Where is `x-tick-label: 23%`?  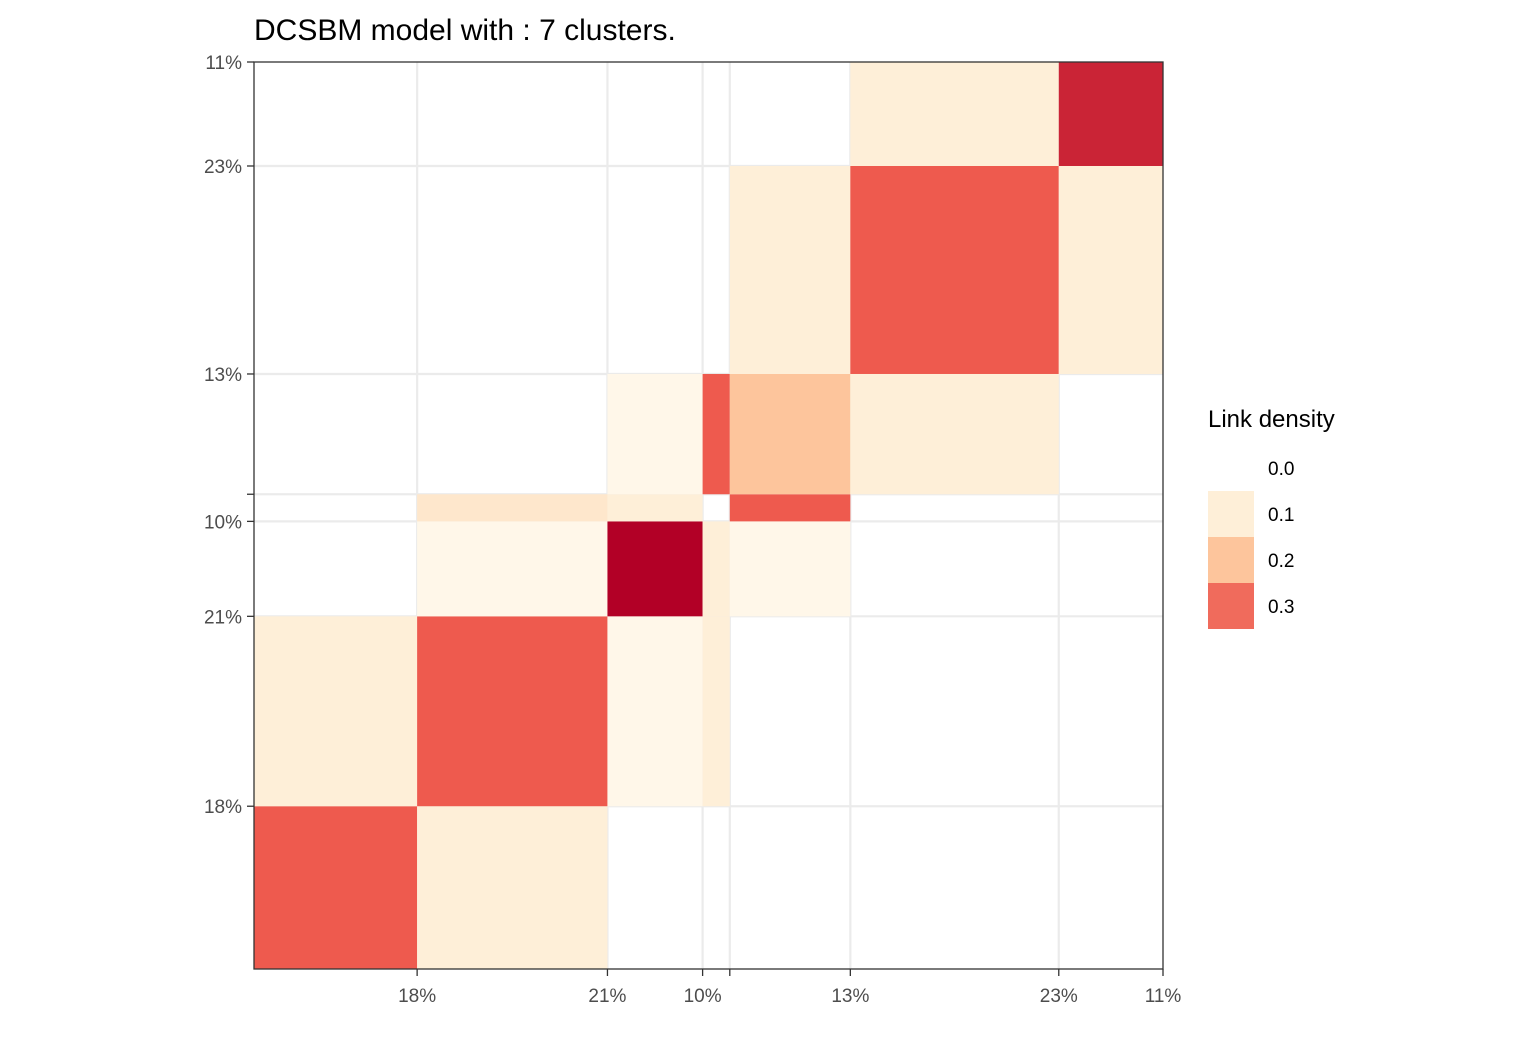
x-tick-label: 23% is located at coordinates (1059, 996).